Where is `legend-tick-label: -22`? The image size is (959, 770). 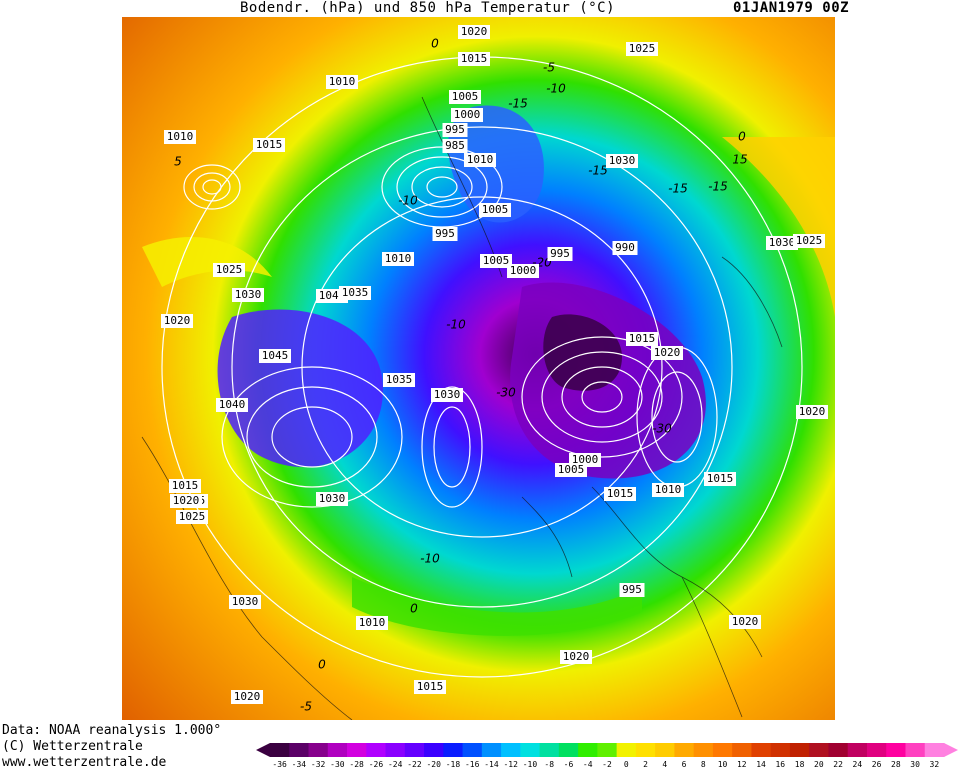 legend-tick-label: -22 is located at coordinates (414, 764).